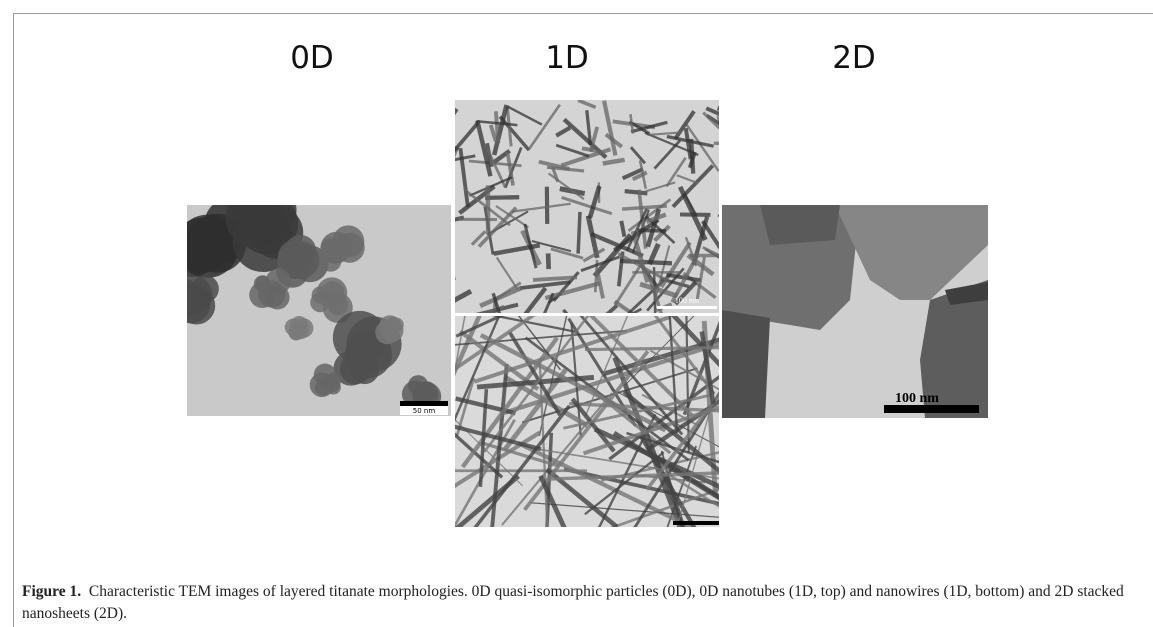 The image size is (1153, 627). I want to click on tem-image-2d, so click(855, 311).